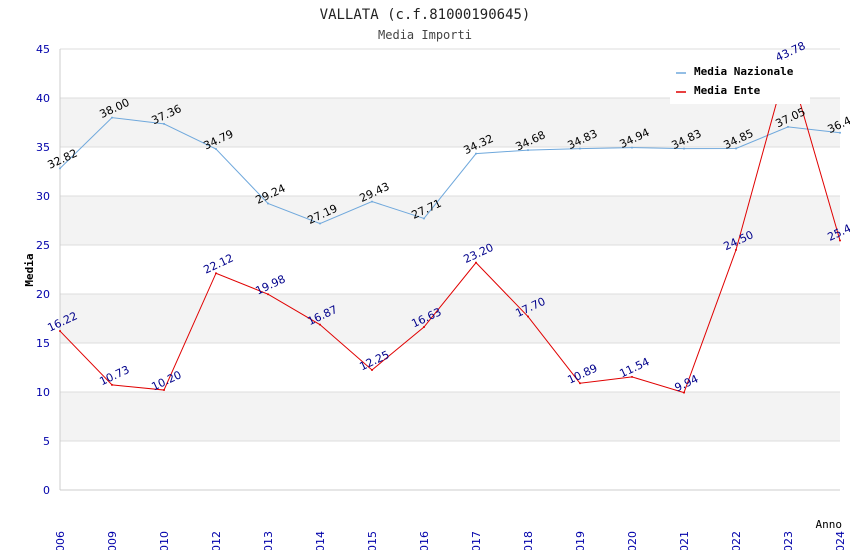  Describe the element at coordinates (166, 380) in the screenshot. I see `data-label: 10.20` at that location.